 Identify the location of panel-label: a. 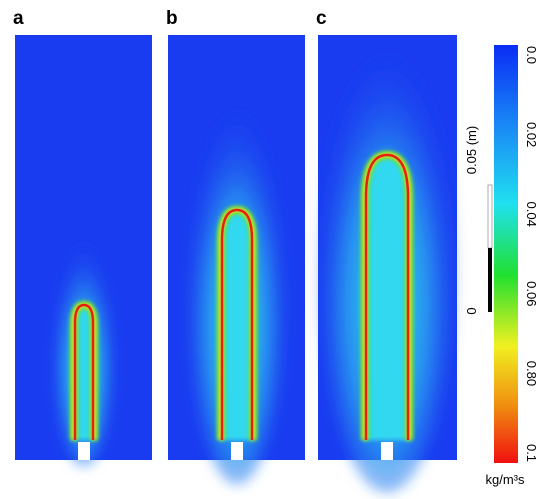
(18, 18).